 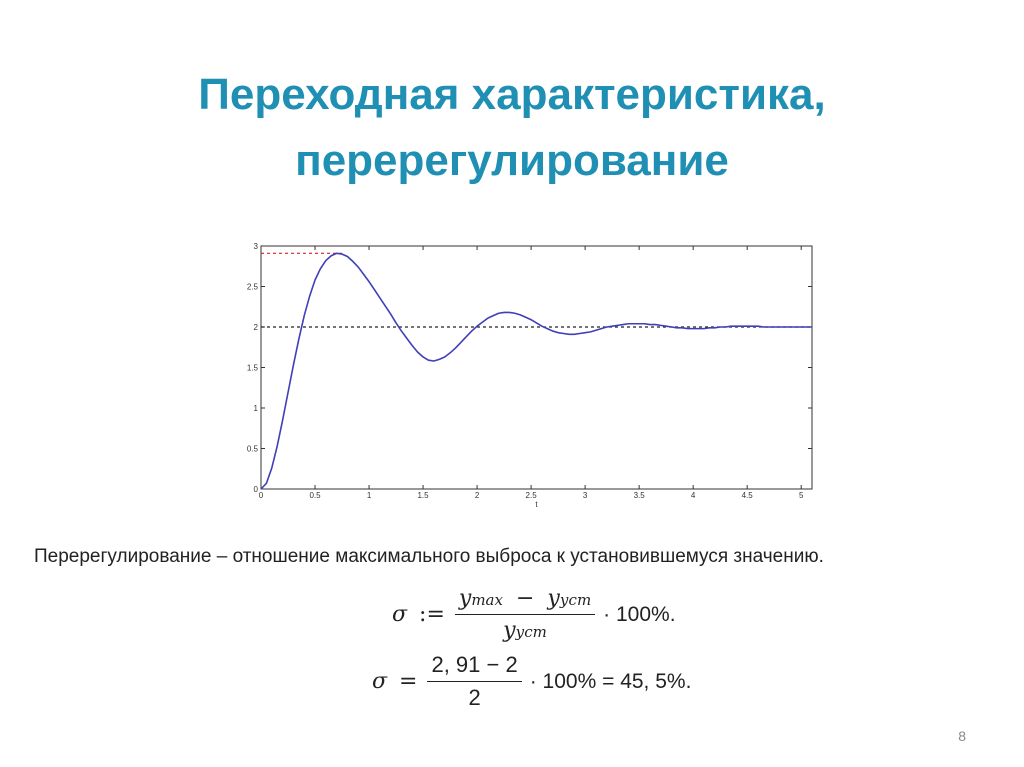 I want to click on equals-operator: =, so click(x=408, y=681).